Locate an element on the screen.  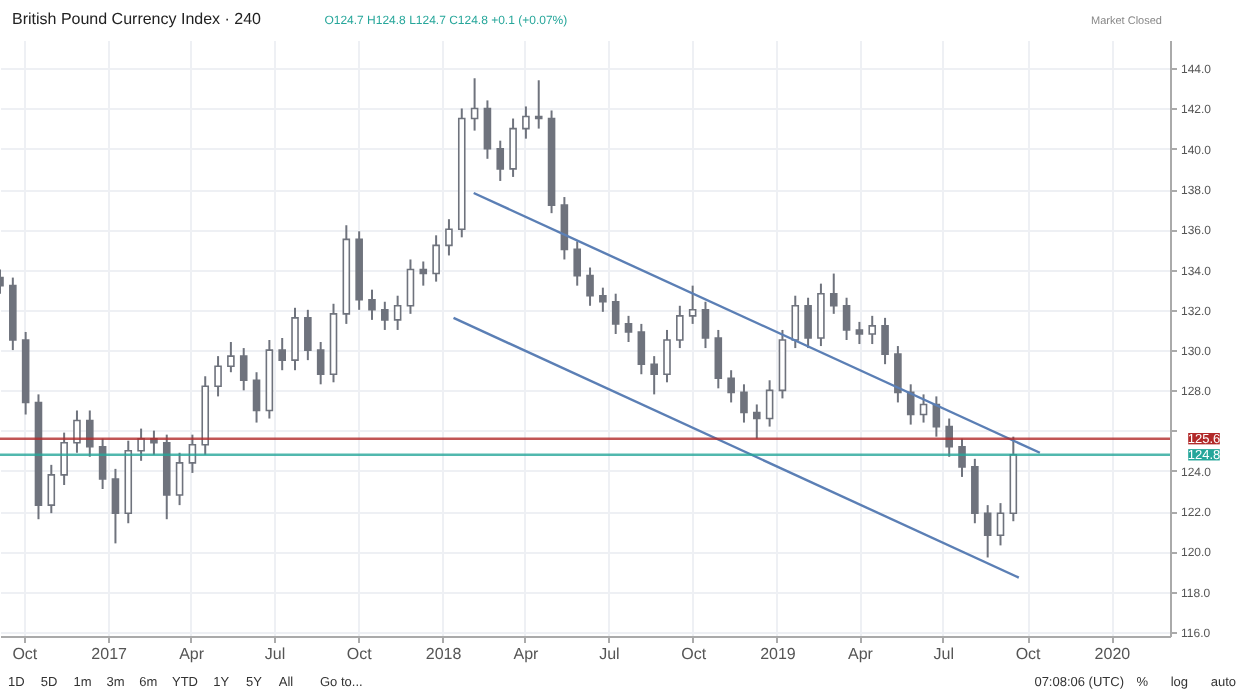
x-tick-label: 2018 is located at coordinates (444, 654).